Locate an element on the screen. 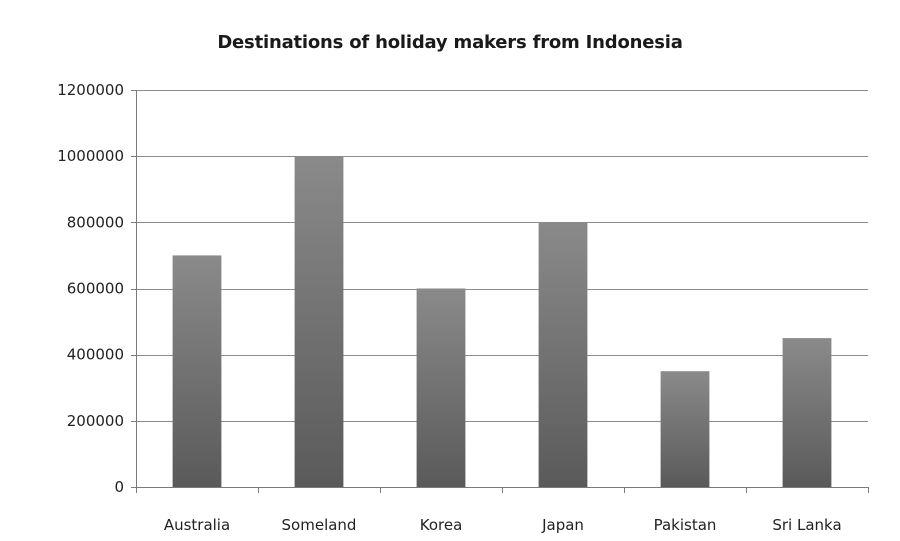  y-tick-label: 1000000 is located at coordinates (90, 156).